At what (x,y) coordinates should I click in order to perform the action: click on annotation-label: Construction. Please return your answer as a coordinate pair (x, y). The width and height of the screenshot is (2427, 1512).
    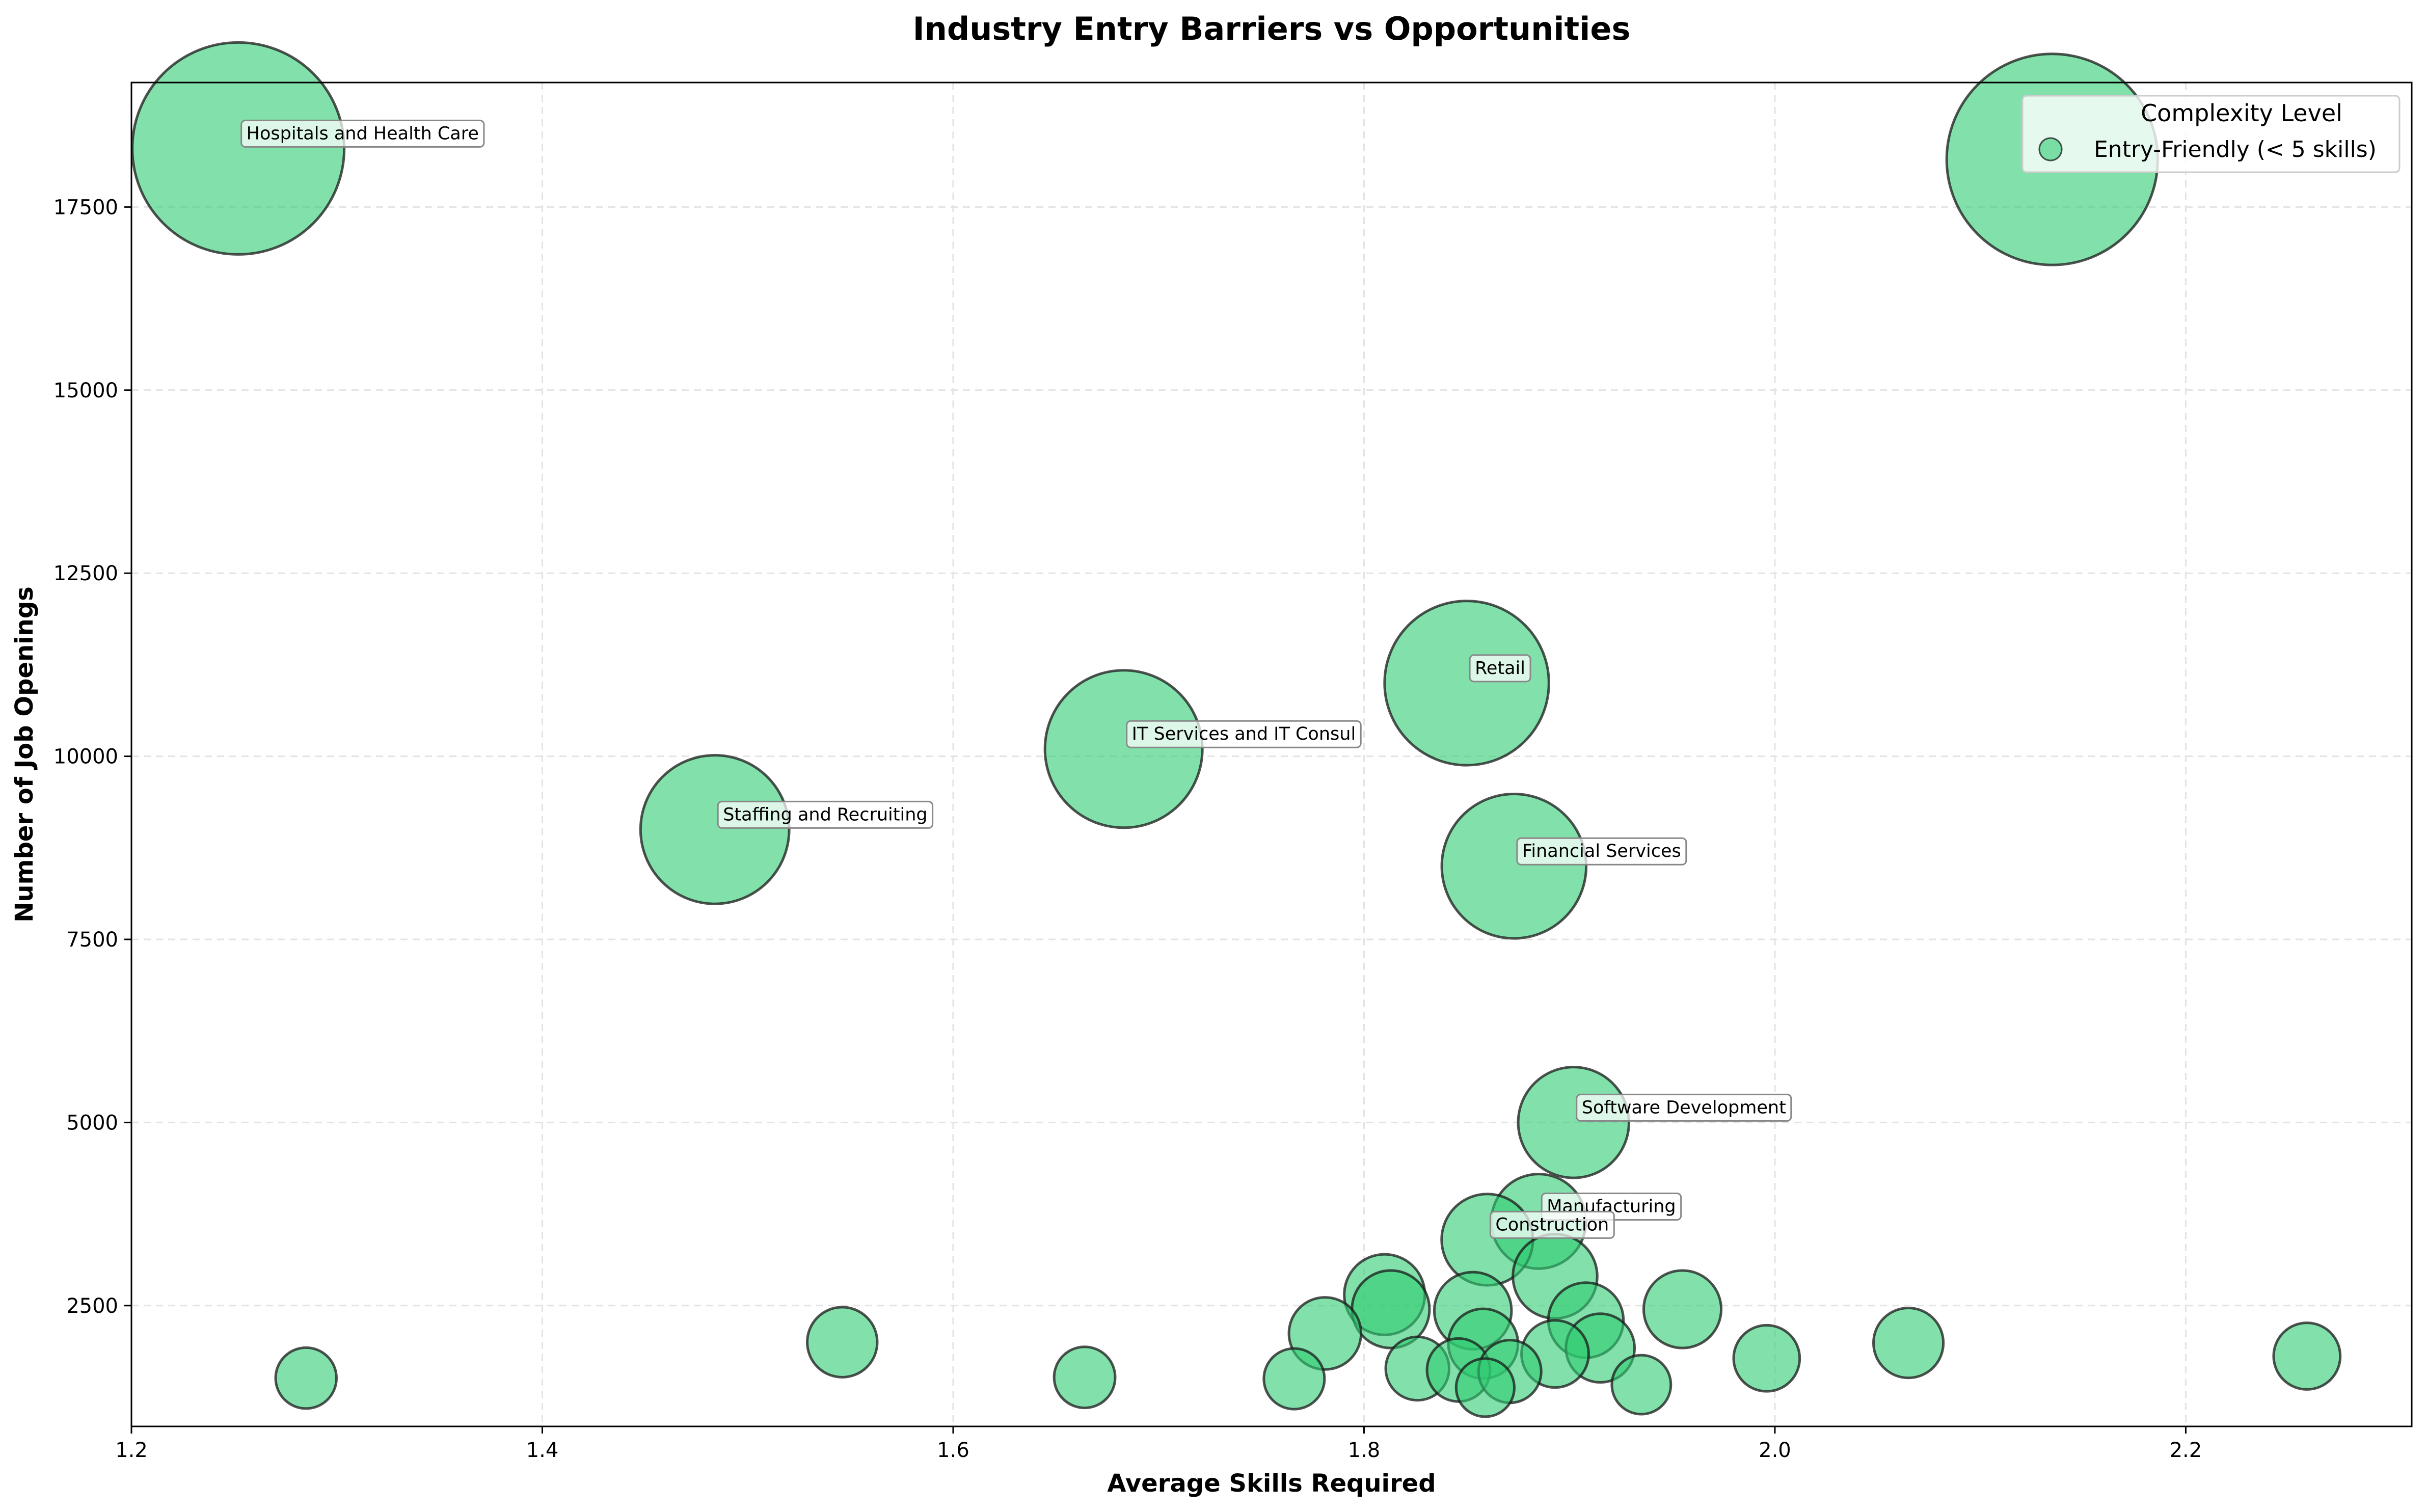
    Looking at the image, I should click on (1552, 1224).